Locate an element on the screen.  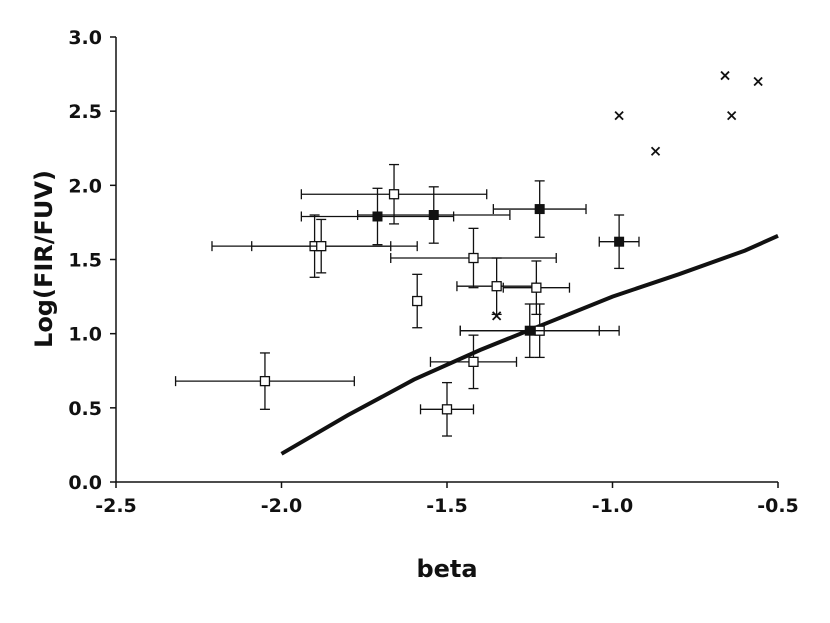
y-tick-label-3: 1.5 is located at coordinates (85, 261).